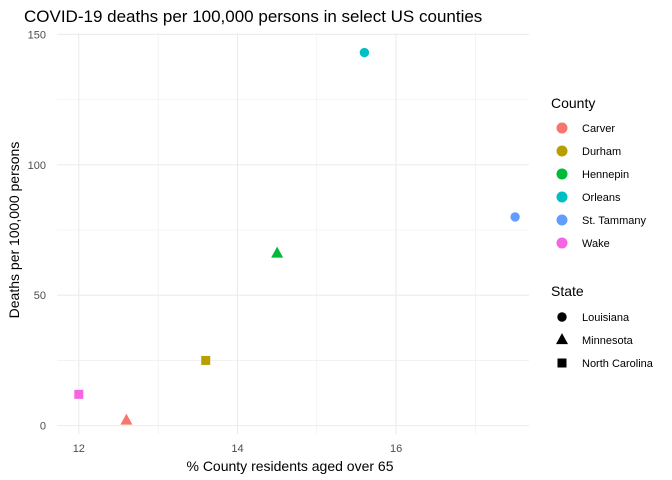 The height and width of the screenshot is (480, 672). What do you see at coordinates (37, 35) in the screenshot?
I see `y-tick-label: 150` at bounding box center [37, 35].